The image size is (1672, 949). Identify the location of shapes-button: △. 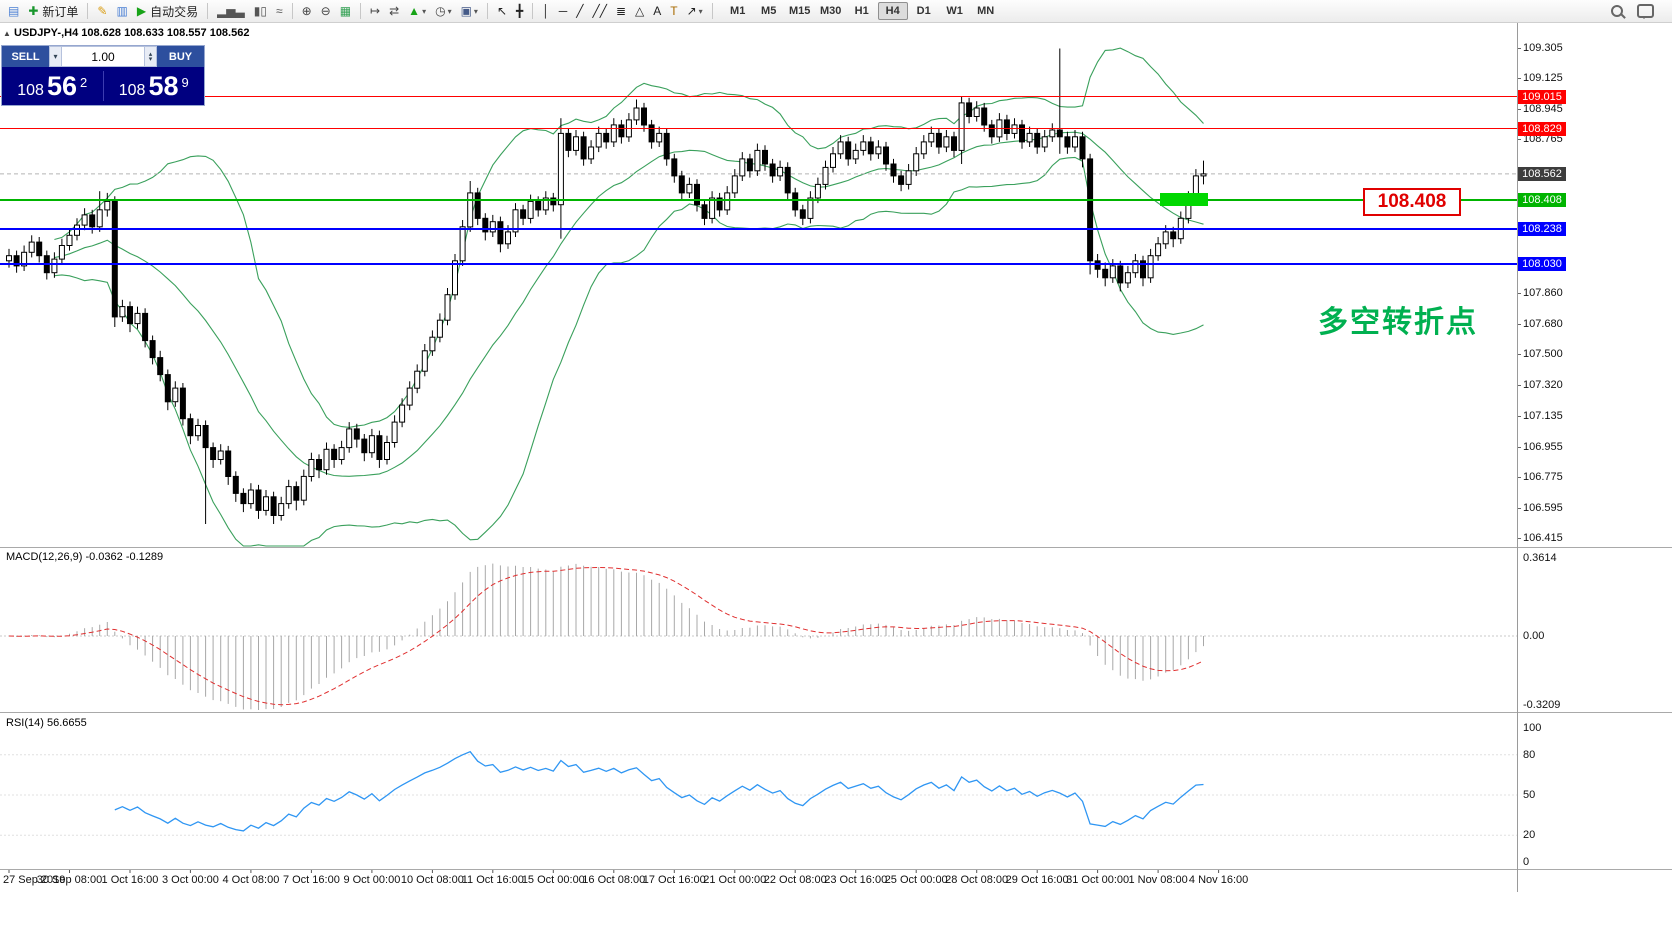
(639, 11).